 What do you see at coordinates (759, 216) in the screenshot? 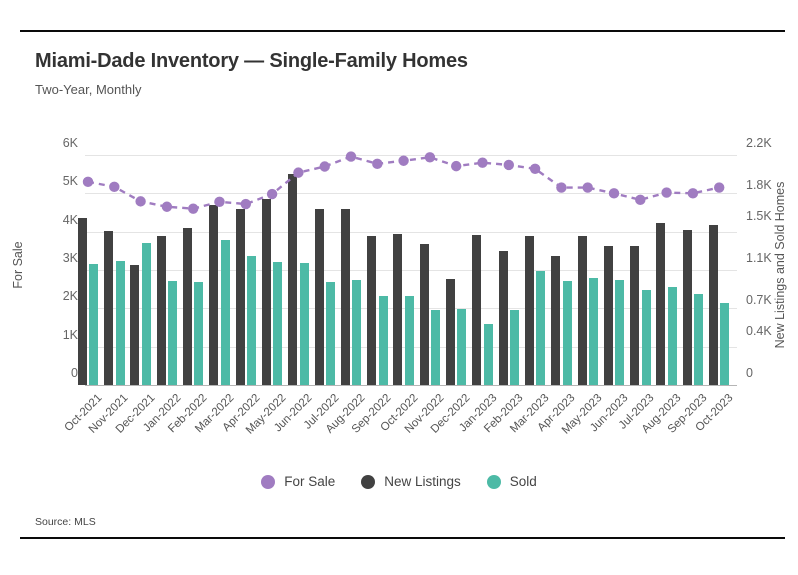
I see `right-axis-tick-label: 1.5K` at bounding box center [759, 216].